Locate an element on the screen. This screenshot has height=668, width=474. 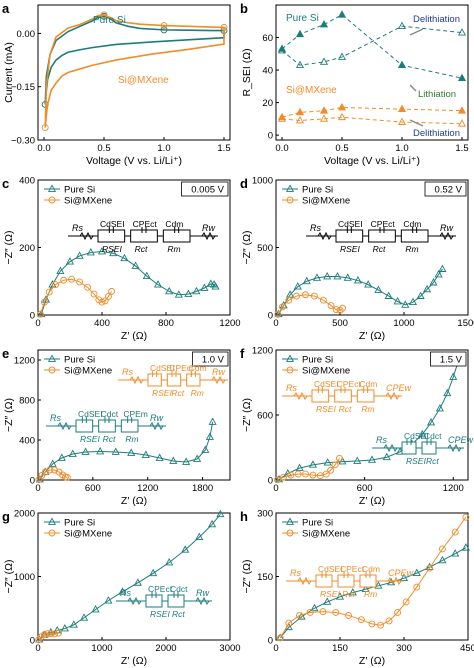
annotation-label: Delithiation is located at coordinates (436, 19).